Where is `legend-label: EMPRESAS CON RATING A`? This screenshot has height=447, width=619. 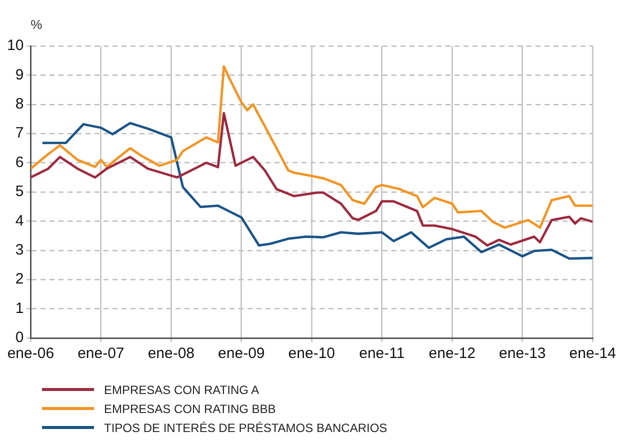
legend-label: EMPRESAS CON RATING A is located at coordinates (182, 389).